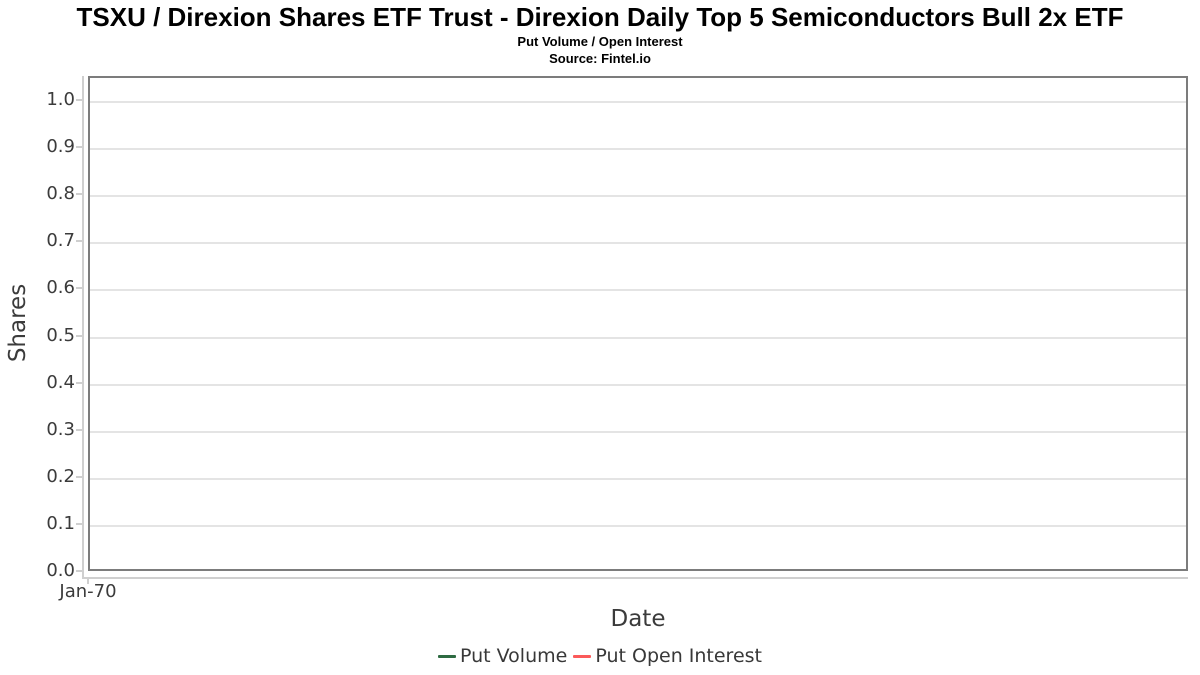 The height and width of the screenshot is (675, 1200). Describe the element at coordinates (447, 656) in the screenshot. I see `put-volume-line-swatch` at that location.